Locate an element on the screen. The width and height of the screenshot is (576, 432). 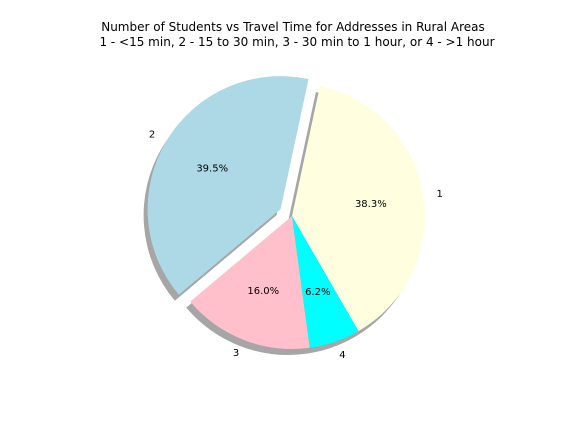
slice-percent-label-2: 39.5% is located at coordinates (212, 169).